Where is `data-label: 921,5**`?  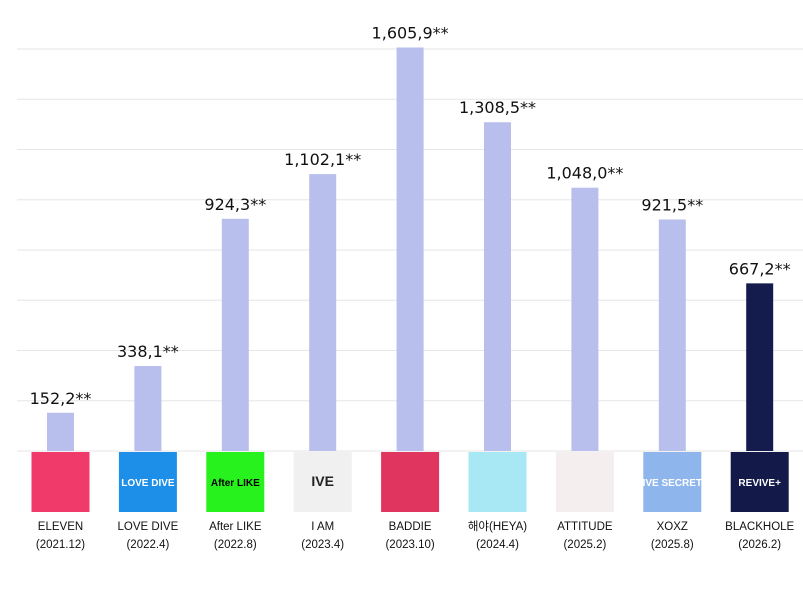
data-label: 921,5** is located at coordinates (672, 204).